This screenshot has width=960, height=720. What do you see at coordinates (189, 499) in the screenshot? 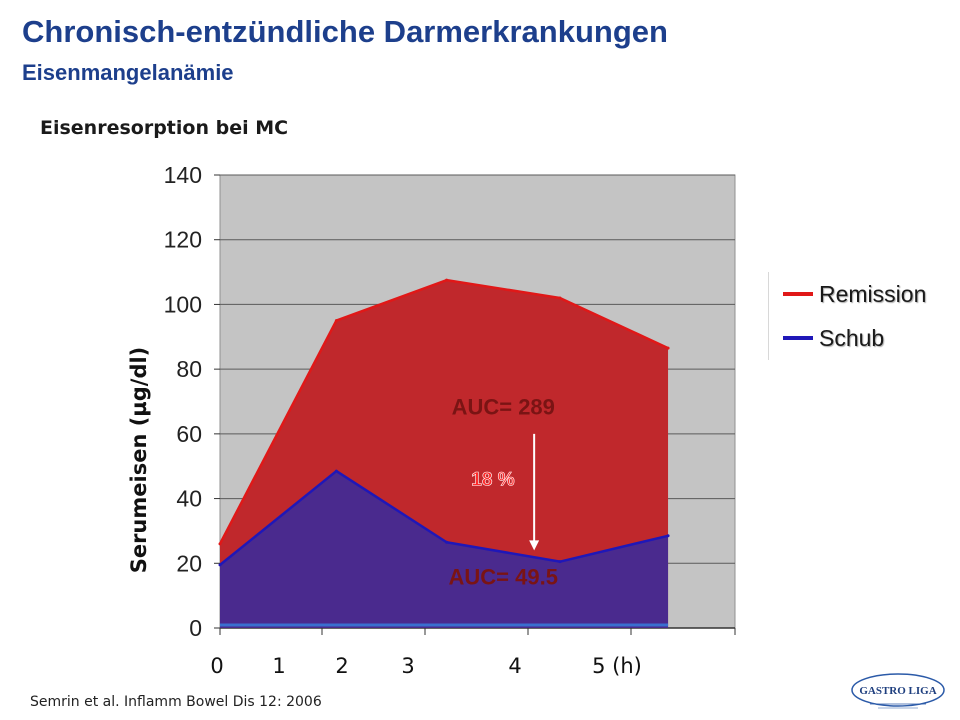
I see `y-tick-label: 40` at bounding box center [189, 499].